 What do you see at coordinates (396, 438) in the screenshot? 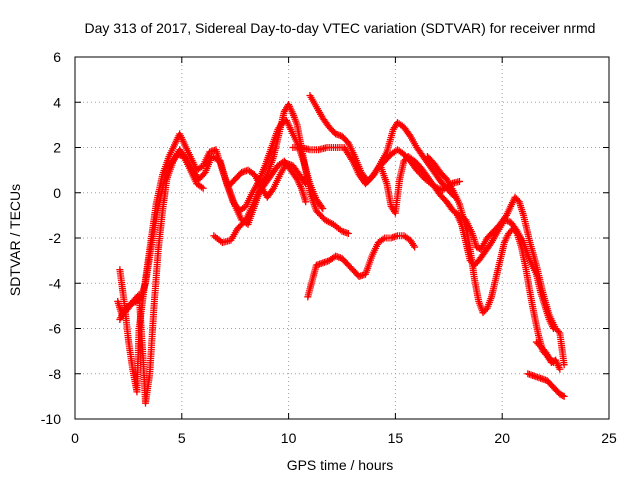
I see `x-tick-label: 15` at bounding box center [396, 438].